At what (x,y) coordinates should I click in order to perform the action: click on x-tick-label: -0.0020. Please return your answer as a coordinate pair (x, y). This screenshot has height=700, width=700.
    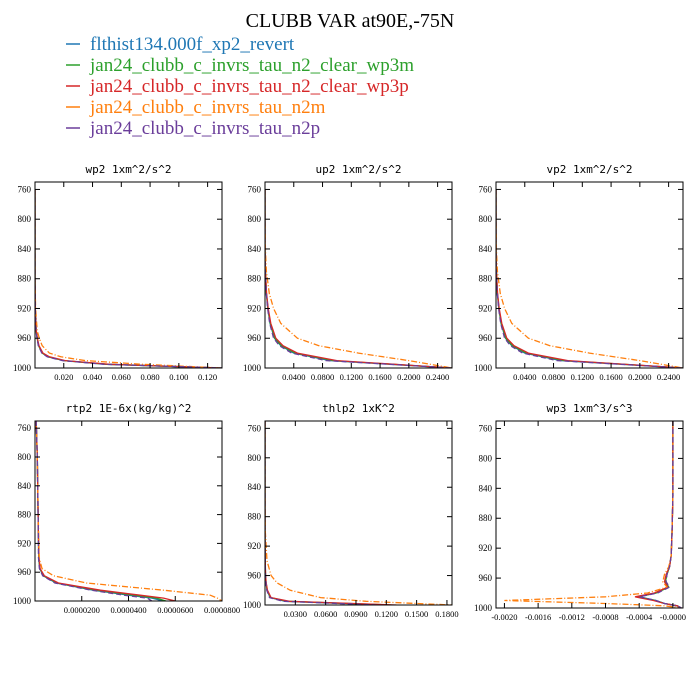
    Looking at the image, I should click on (504, 617).